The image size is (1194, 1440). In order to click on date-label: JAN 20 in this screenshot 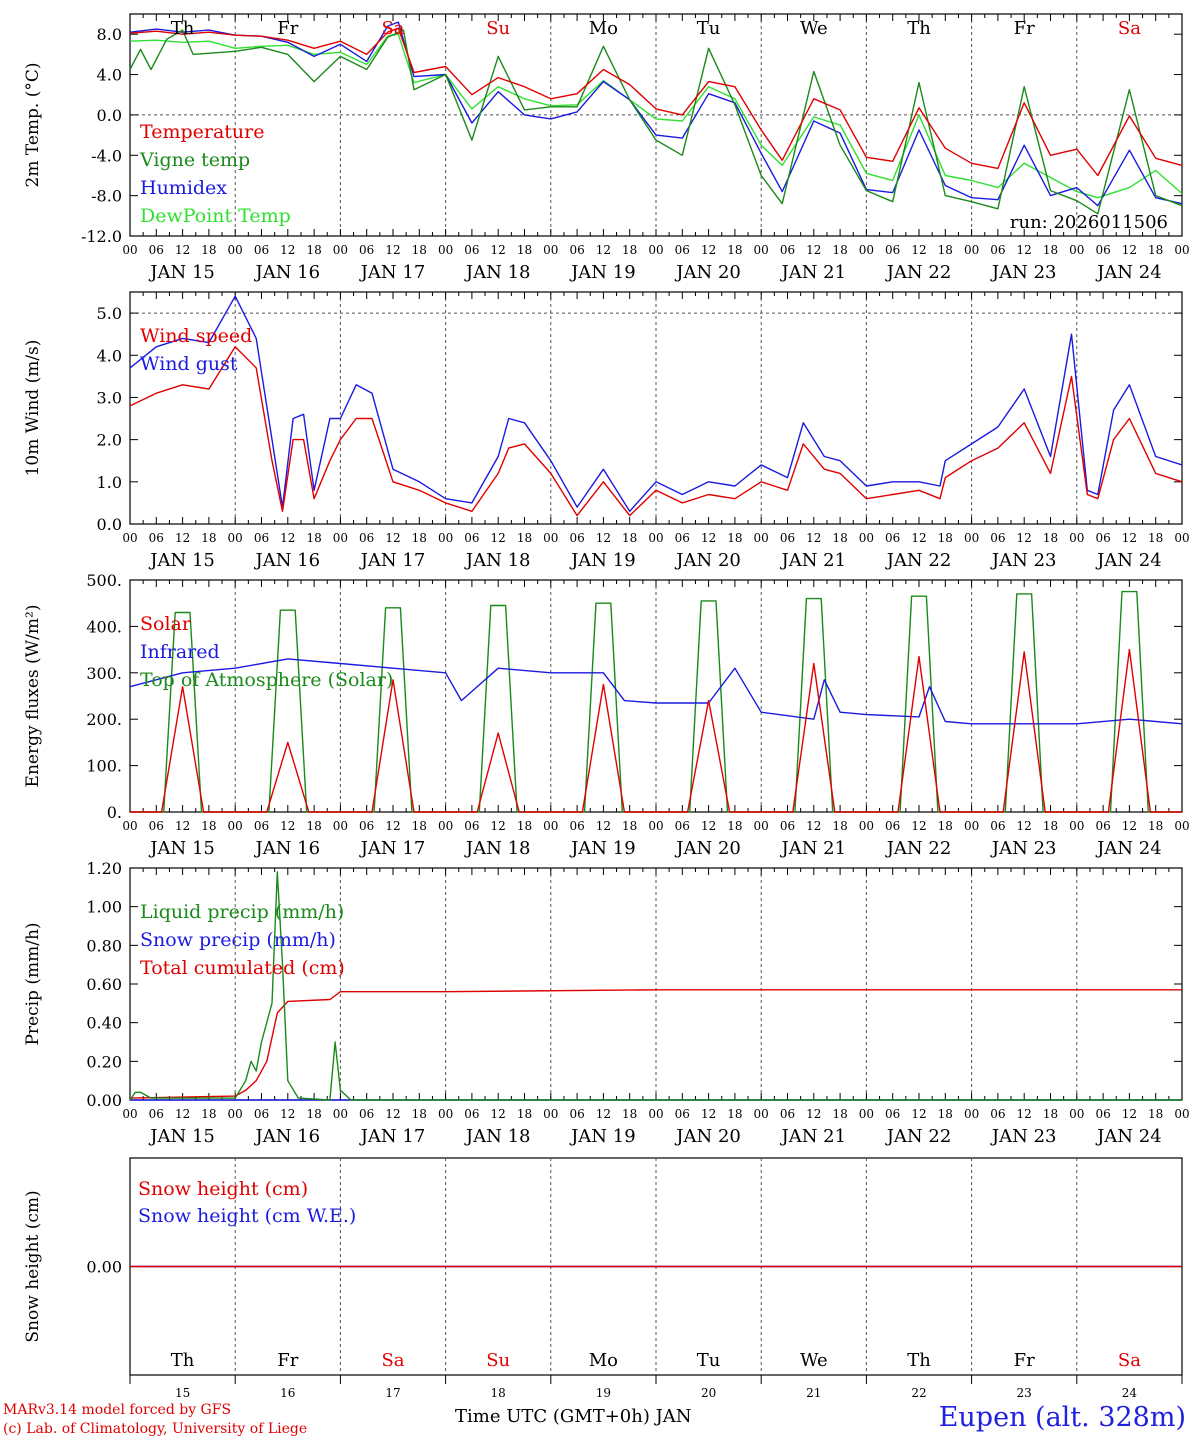, I will do `click(707, 272)`.